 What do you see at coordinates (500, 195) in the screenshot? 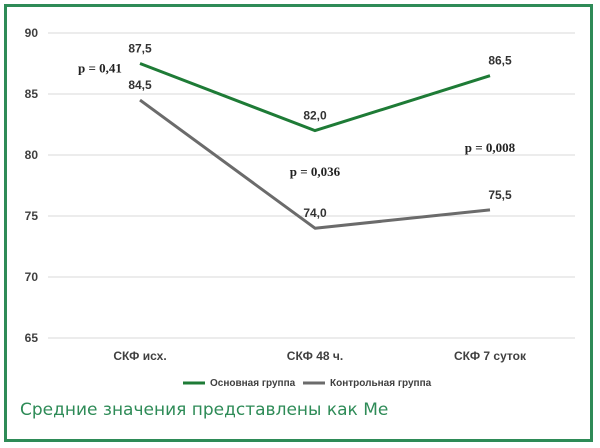
I see `data-label: 75,5` at bounding box center [500, 195].